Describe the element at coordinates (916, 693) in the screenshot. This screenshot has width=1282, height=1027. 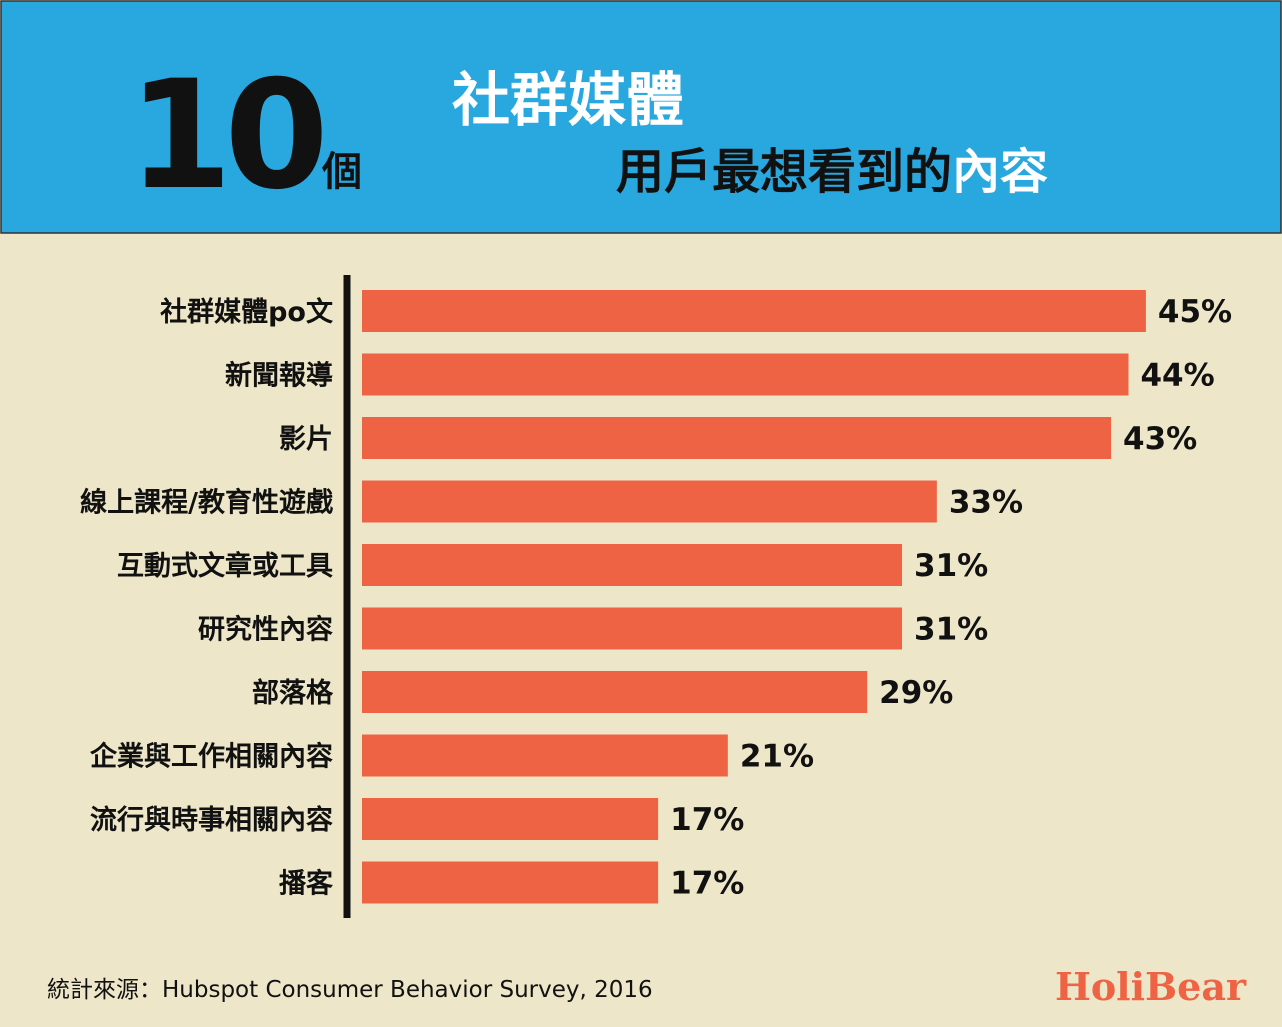
I see `value-label: 29%` at that location.